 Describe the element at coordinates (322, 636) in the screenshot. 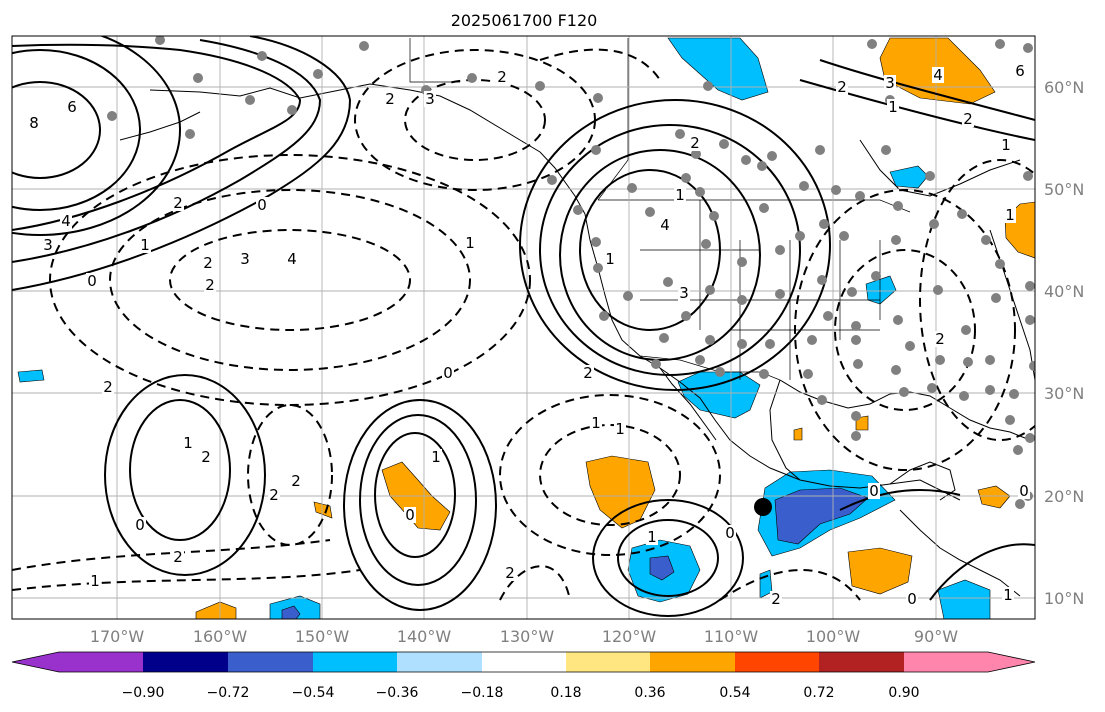

I see `lon-label: 150°W` at that location.